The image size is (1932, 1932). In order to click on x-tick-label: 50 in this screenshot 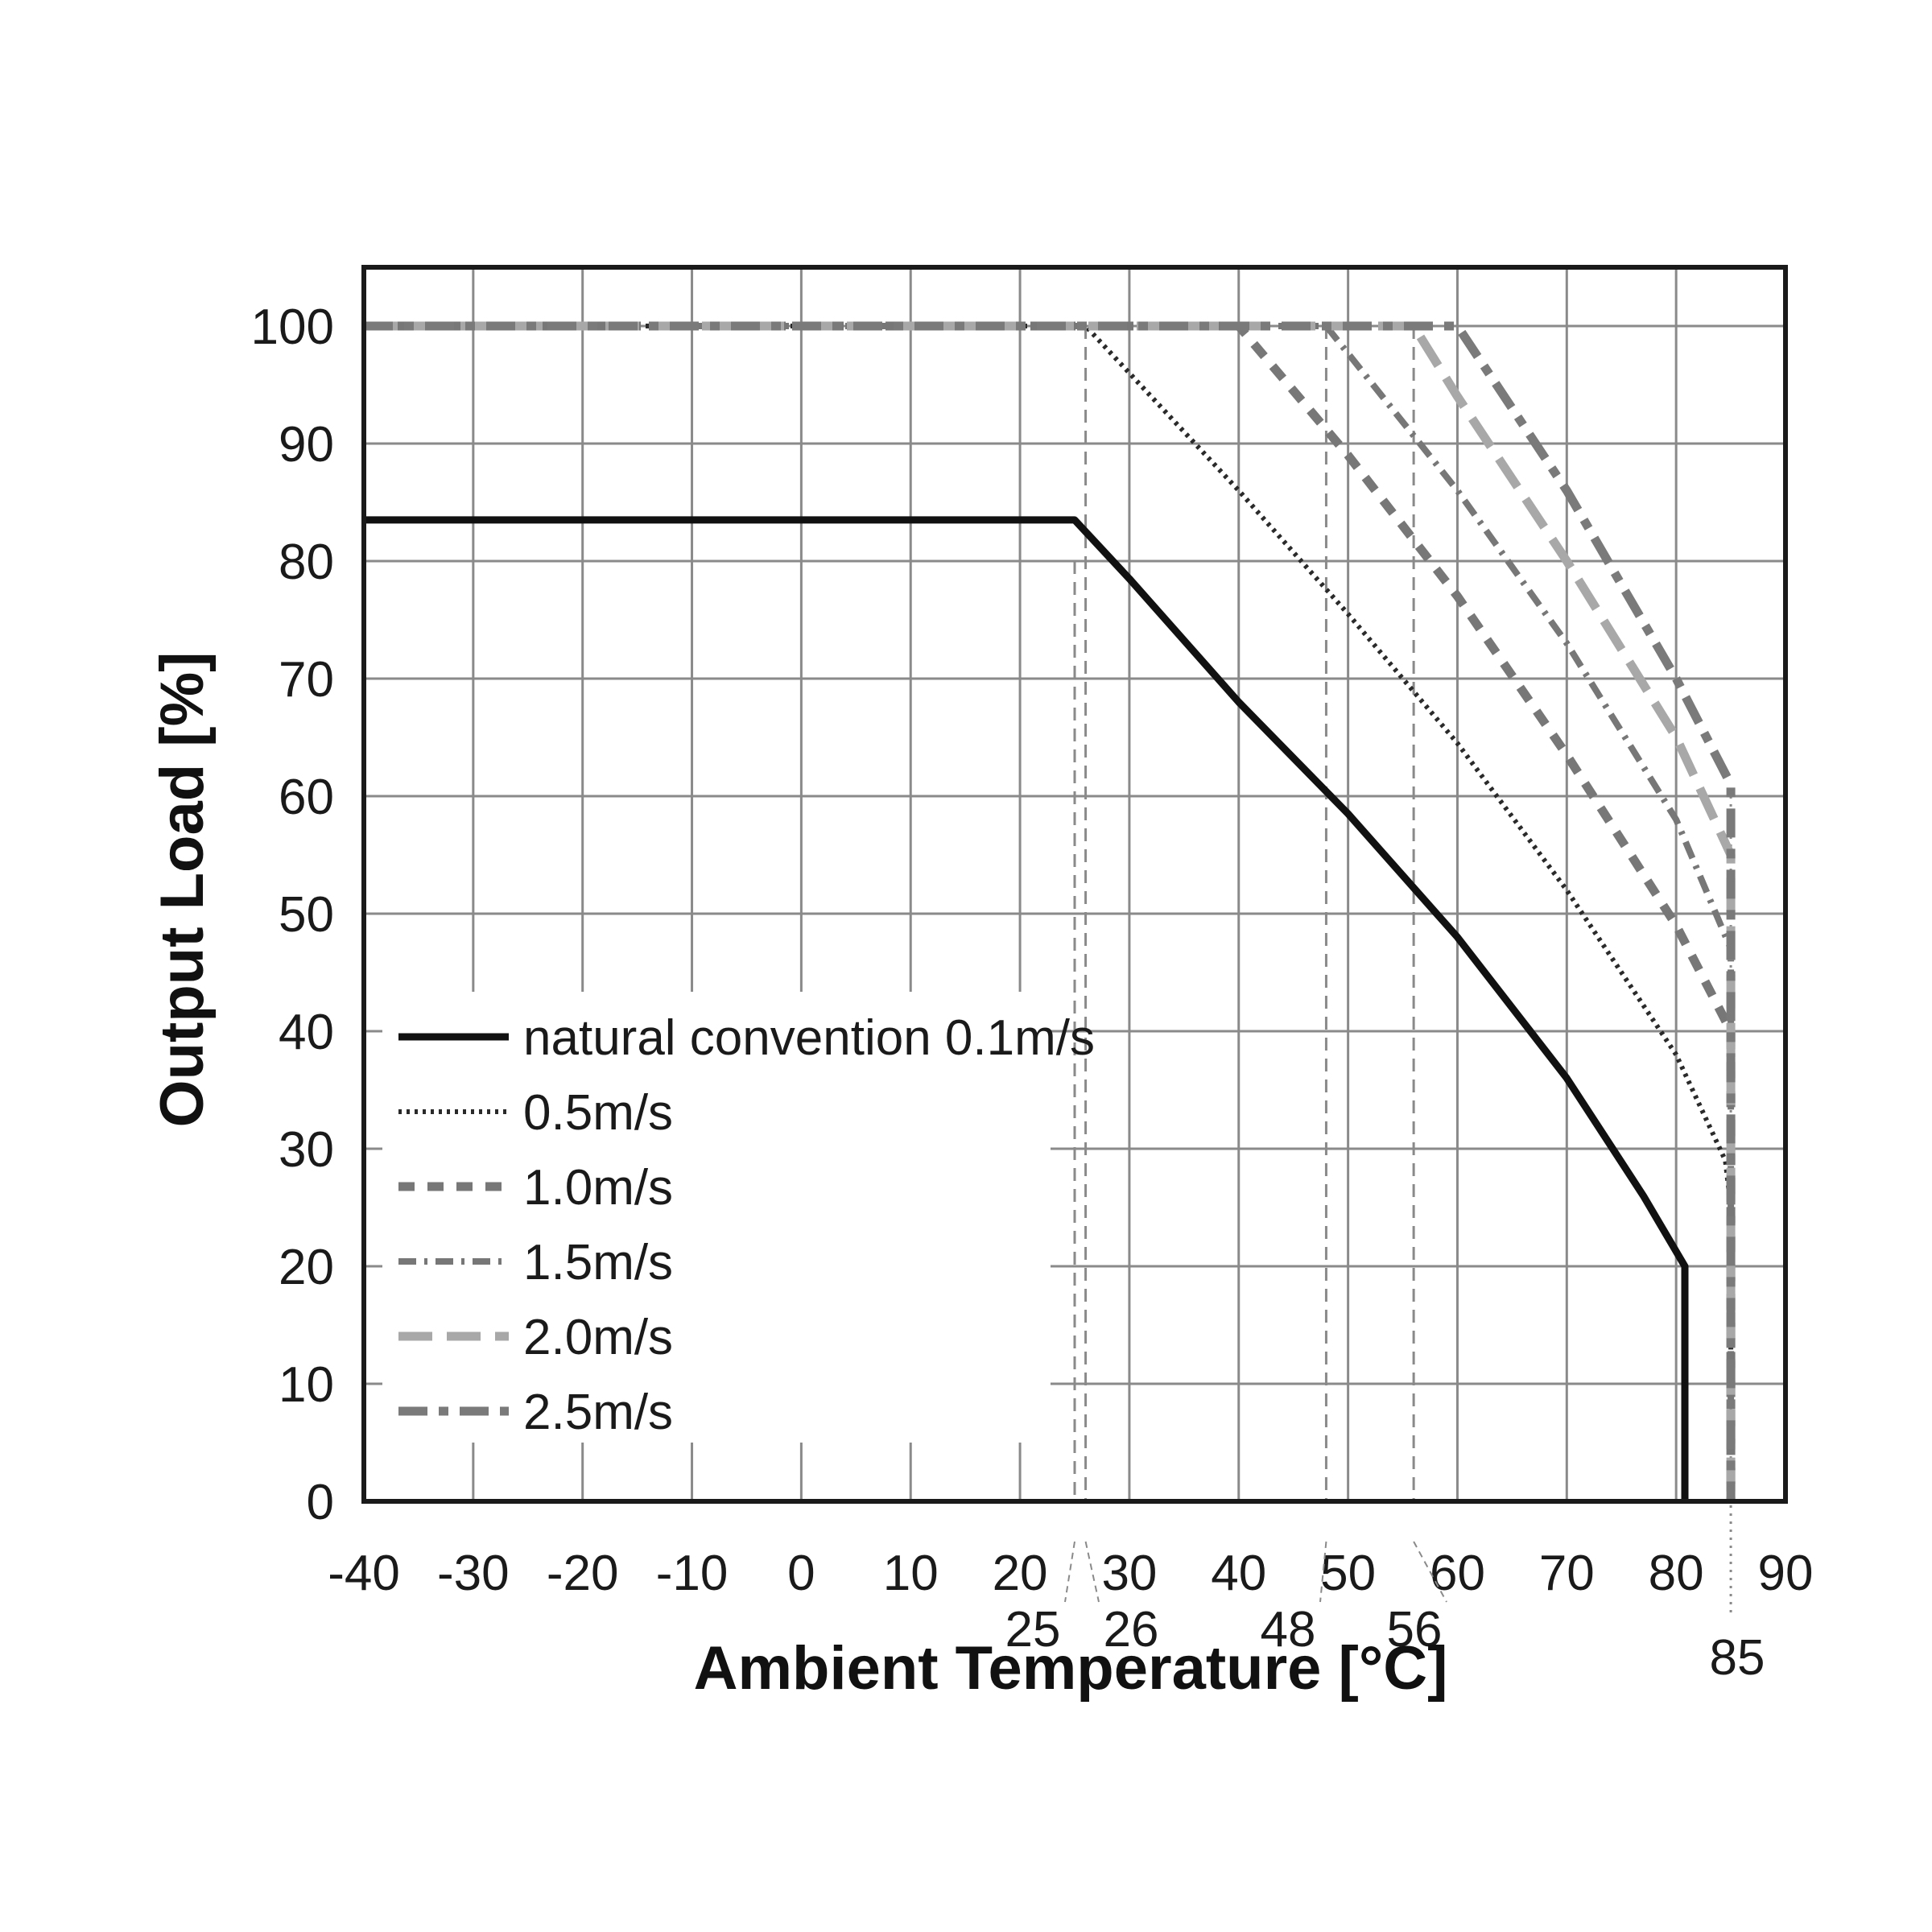, I will do `click(1348, 1573)`.